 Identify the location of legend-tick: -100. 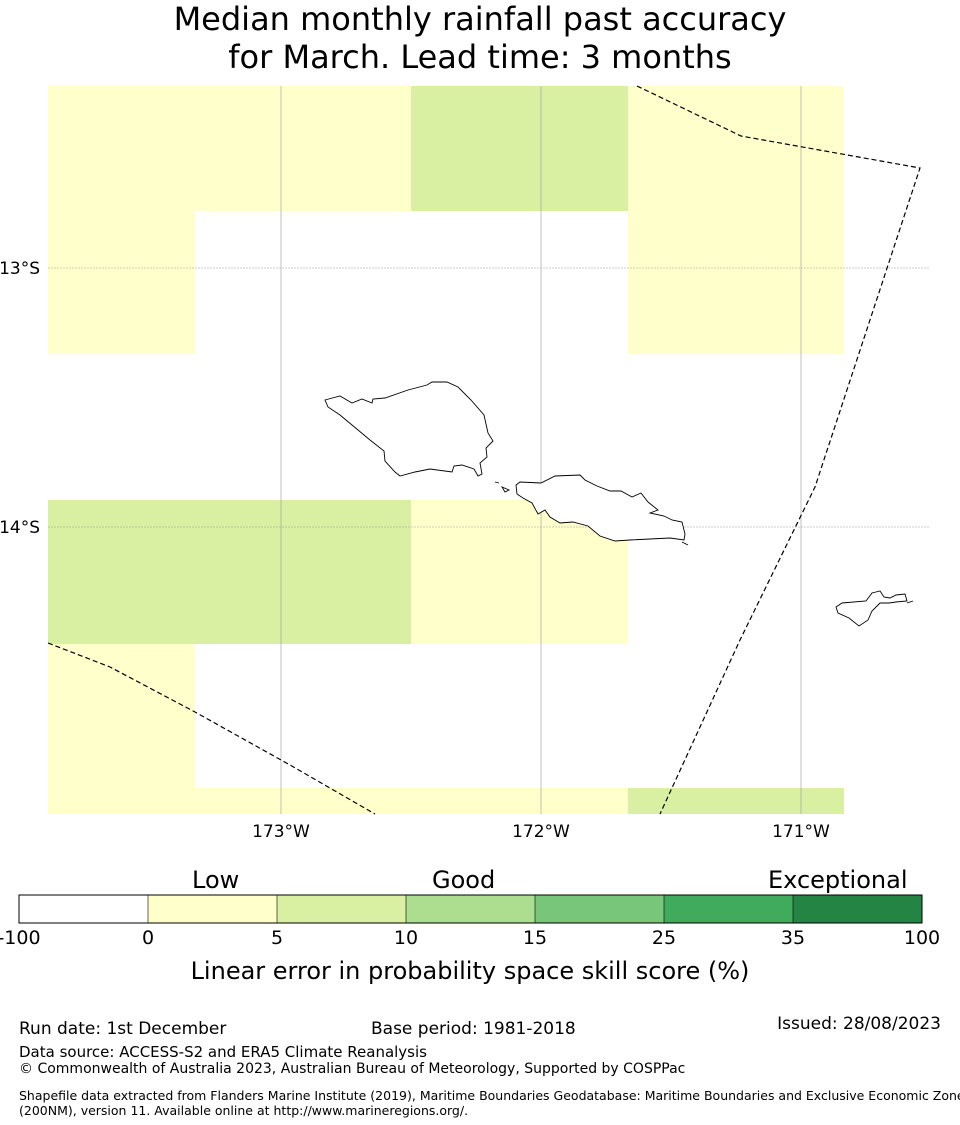
(20, 938).